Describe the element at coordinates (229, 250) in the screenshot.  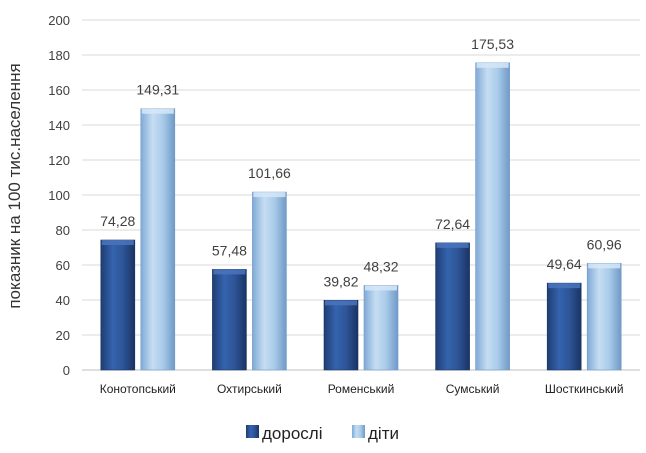
I see `data-label: 57,48` at that location.